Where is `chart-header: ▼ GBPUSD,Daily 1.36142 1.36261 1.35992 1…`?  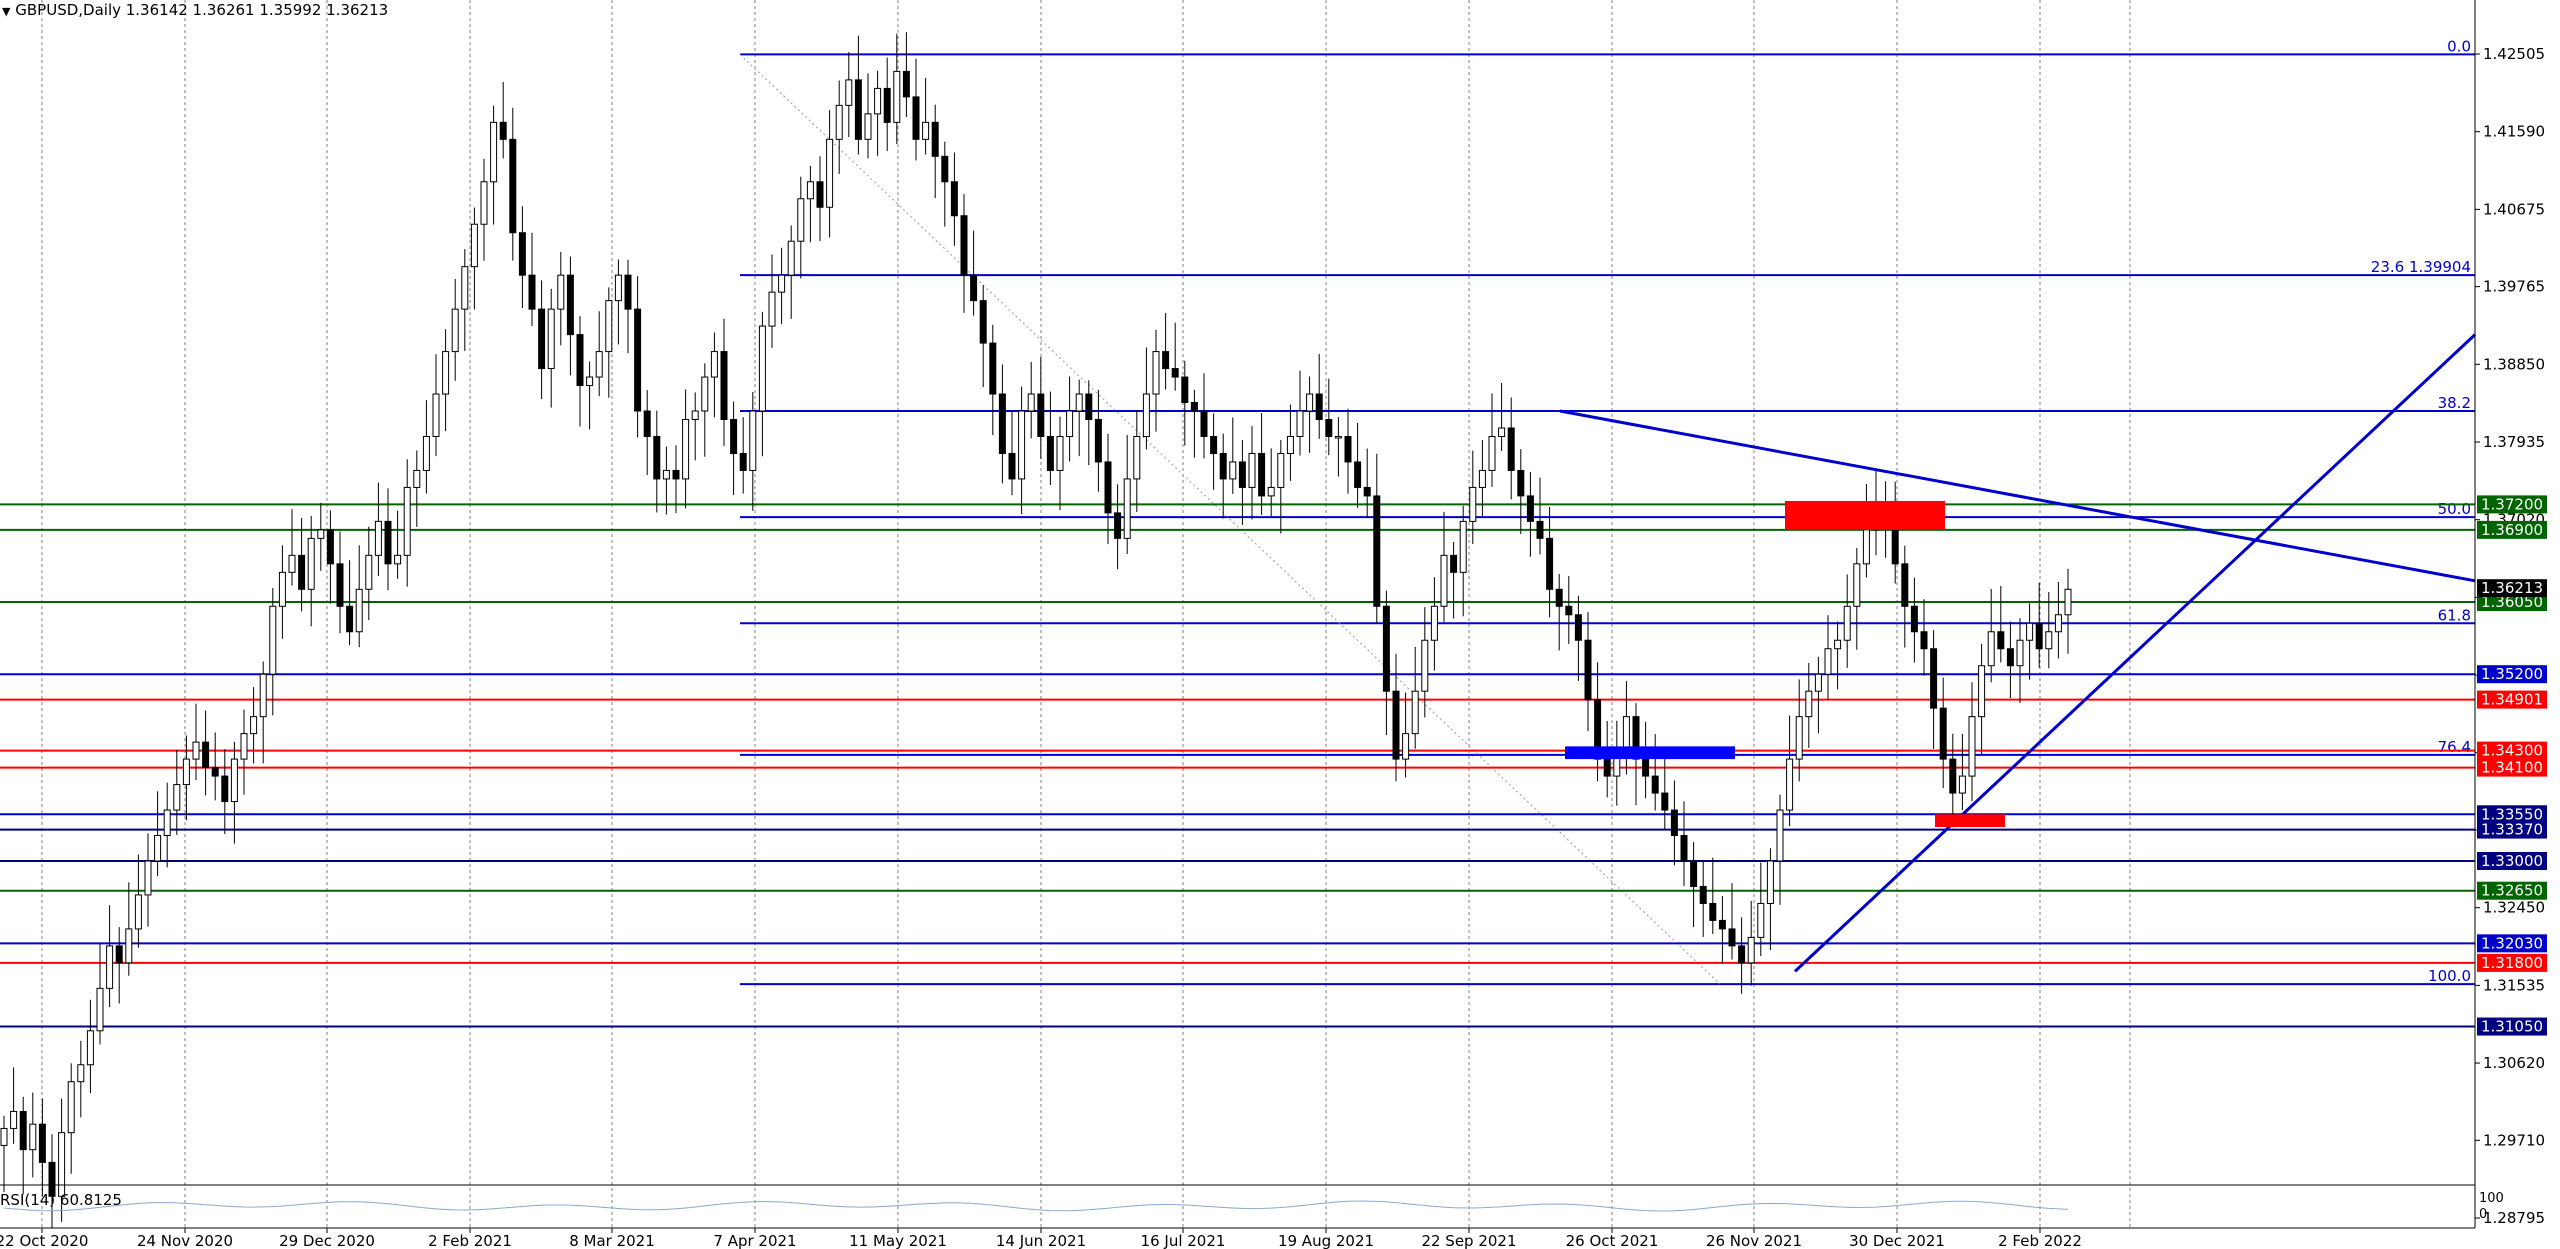 chart-header: ▼ GBPUSD,Daily 1.36142 1.36261 1.35992 1… is located at coordinates (195, 10).